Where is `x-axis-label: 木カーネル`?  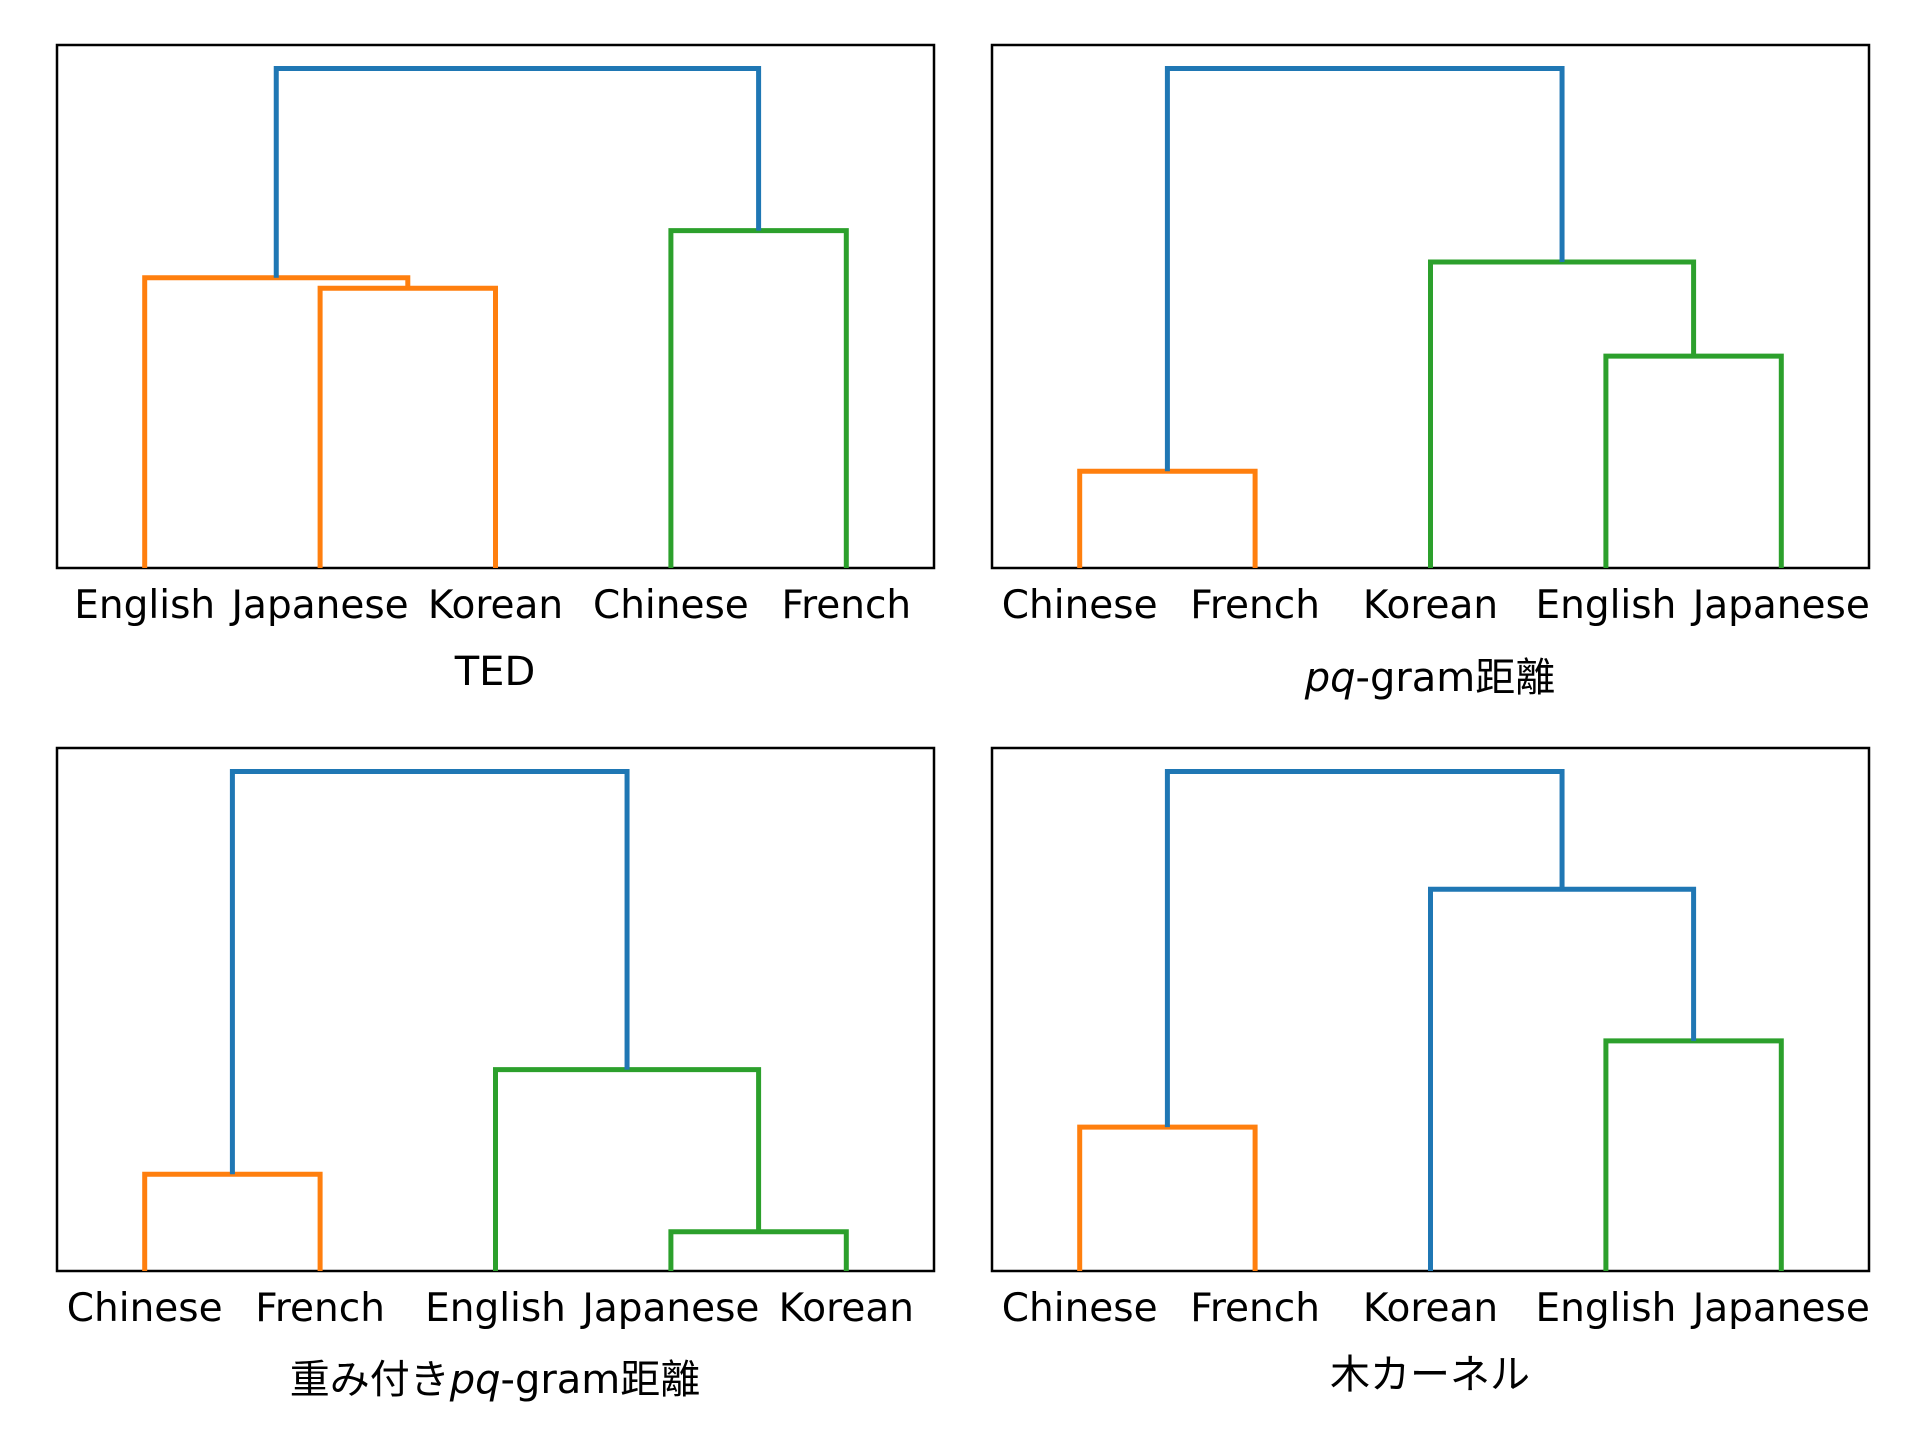 x-axis-label: 木カーネル is located at coordinates (1430, 1375).